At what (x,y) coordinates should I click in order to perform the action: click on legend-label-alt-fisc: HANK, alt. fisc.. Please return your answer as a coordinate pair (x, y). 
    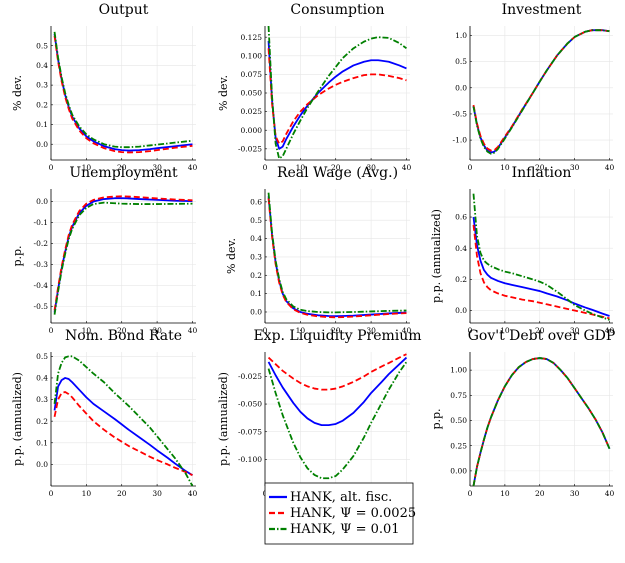
    Looking at the image, I should click on (341, 497).